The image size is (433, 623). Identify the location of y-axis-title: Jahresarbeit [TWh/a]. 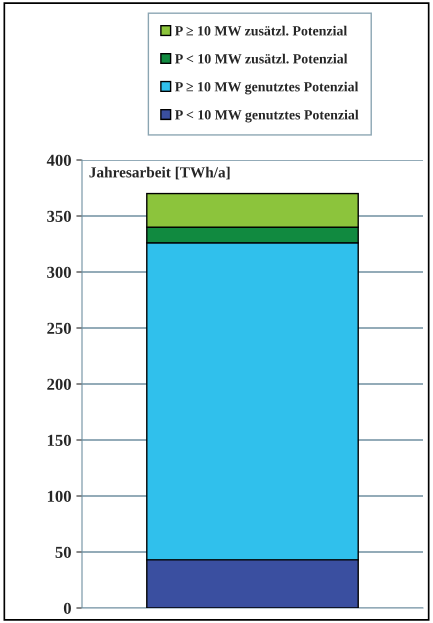
(160, 173).